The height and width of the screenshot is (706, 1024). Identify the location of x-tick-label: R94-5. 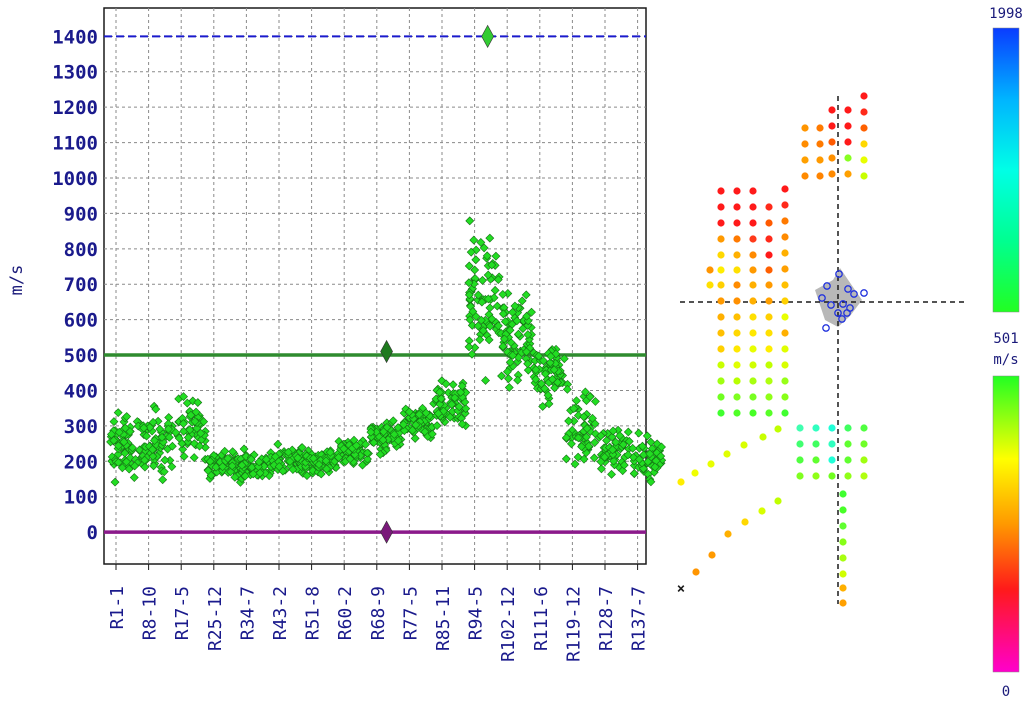
(476, 613).